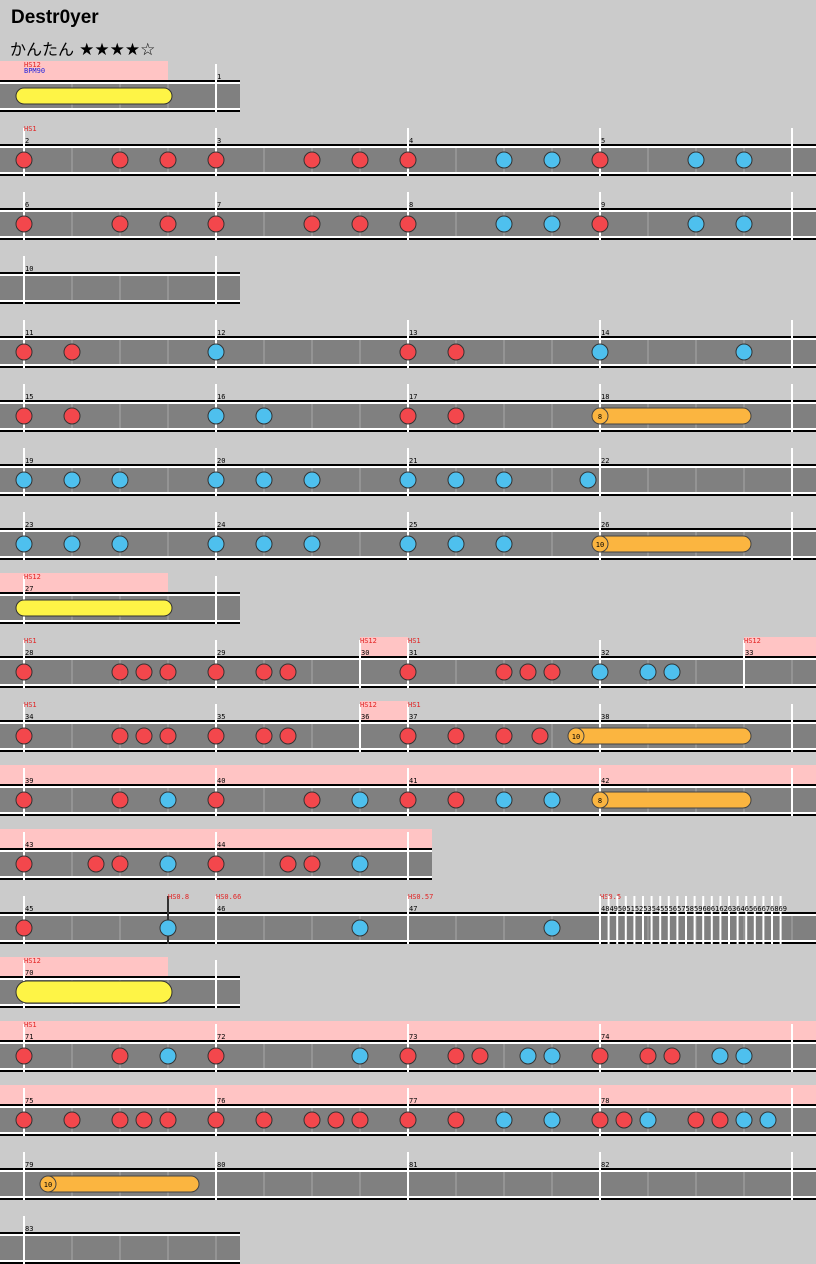 The image size is (816, 1264). I want to click on measure-number: 37, so click(413, 717).